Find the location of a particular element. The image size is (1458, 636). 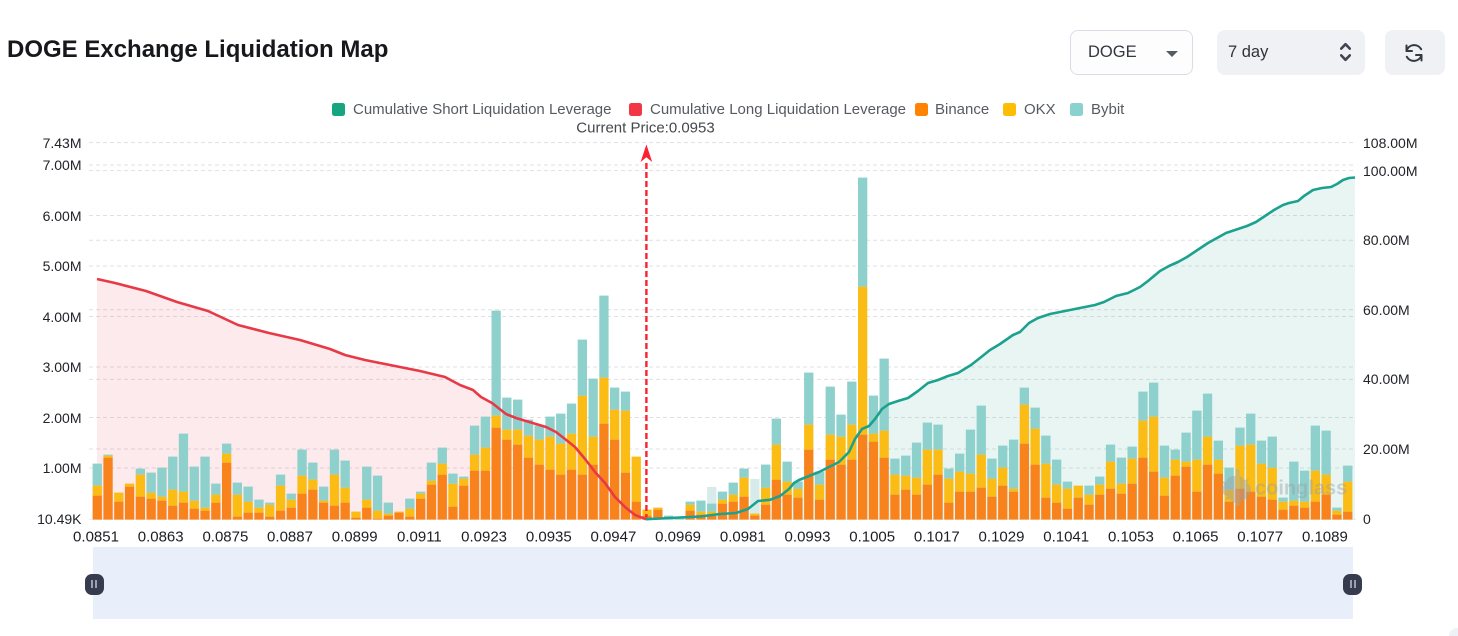

svg-text: coinglass is located at coordinates (1301, 489).